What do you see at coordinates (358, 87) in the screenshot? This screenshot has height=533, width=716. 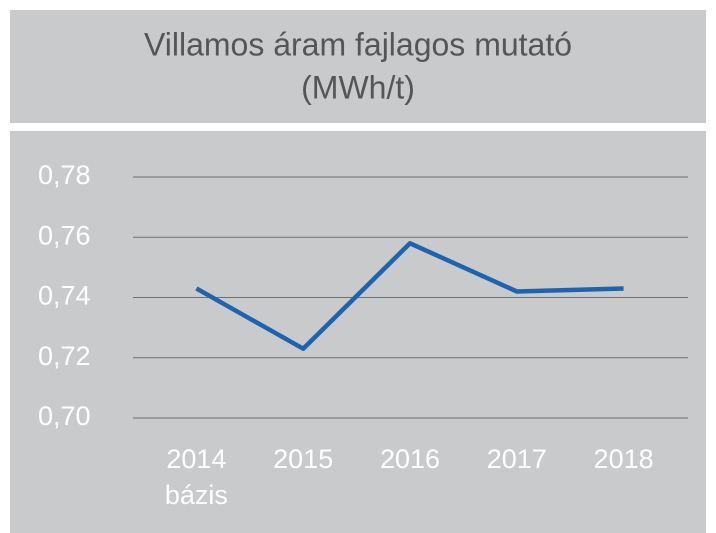 I see `chart-title: (MWh/t)` at bounding box center [358, 87].